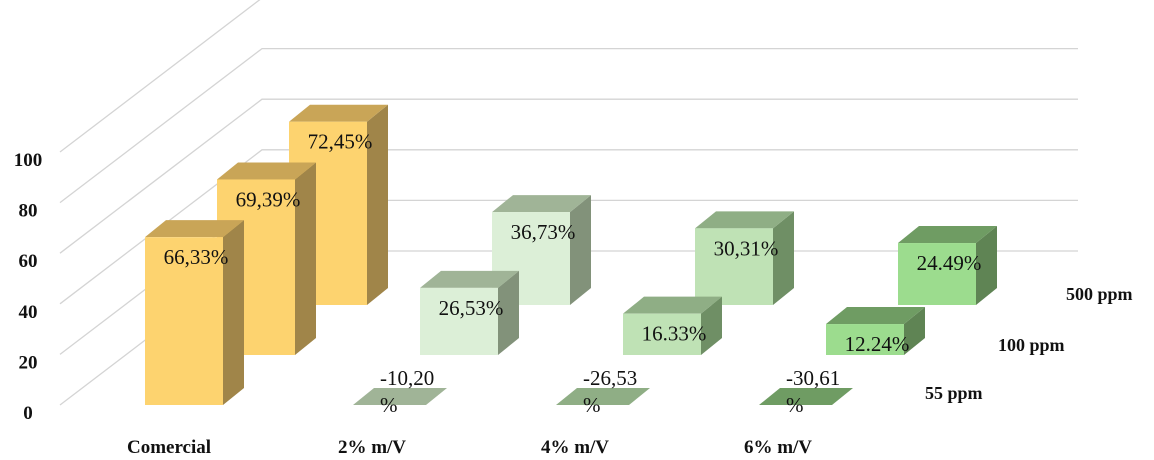 This screenshot has width=1154, height=460. I want to click on y-tick-label: 0, so click(28, 413).